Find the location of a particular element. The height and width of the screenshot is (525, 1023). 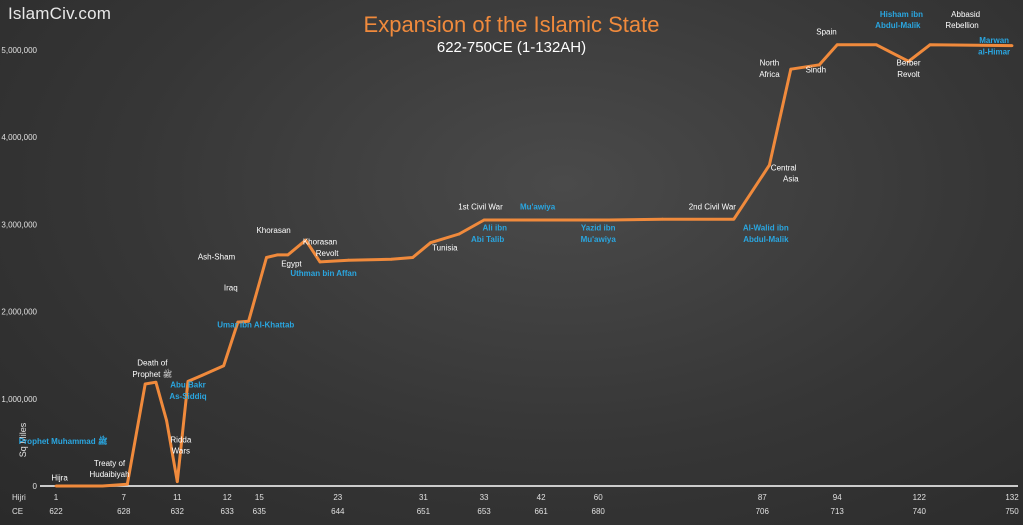

x-tick-hijri: 33 is located at coordinates (484, 497).